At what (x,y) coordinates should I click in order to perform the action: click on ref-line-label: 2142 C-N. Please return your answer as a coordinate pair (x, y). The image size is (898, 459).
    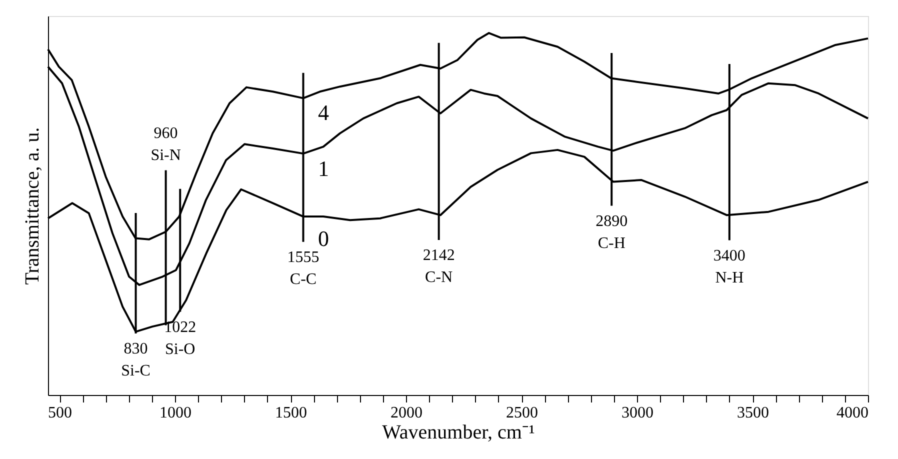
    Looking at the image, I should click on (438, 266).